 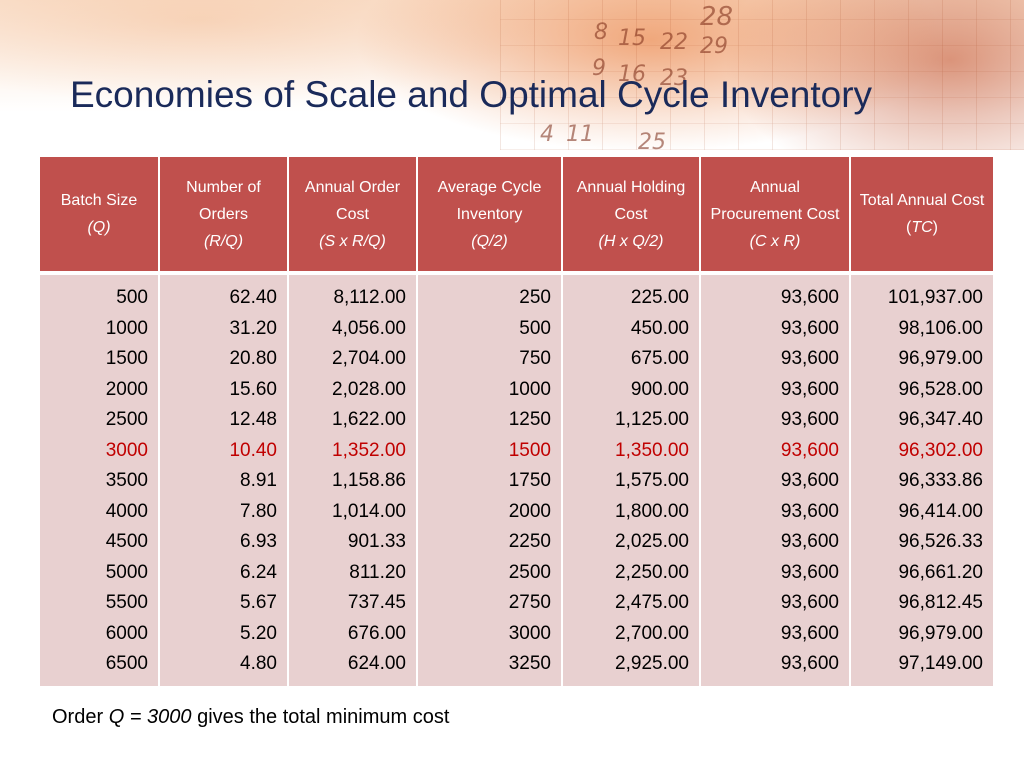 I want to click on cell-average-cycle-inventory: 1000, so click(x=490, y=389).